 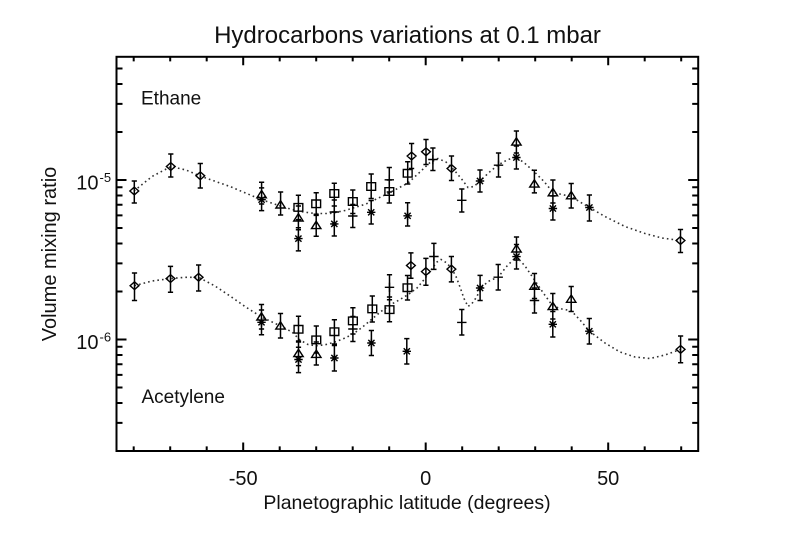 What do you see at coordinates (406, 503) in the screenshot?
I see `svg-text:Planetographic latitude (degre: Planetographic latitude (degrees)` at bounding box center [406, 503].